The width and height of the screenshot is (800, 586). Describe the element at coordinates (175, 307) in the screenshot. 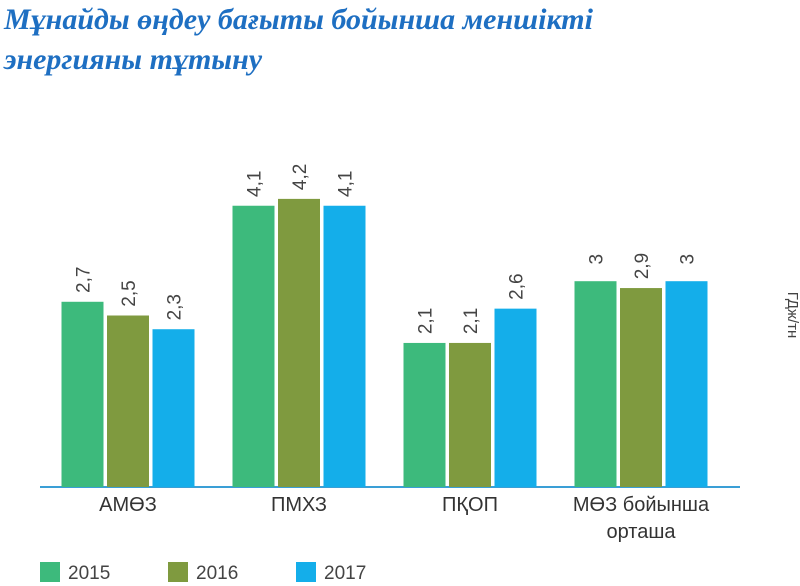

I see `value-label: 2,3` at that location.